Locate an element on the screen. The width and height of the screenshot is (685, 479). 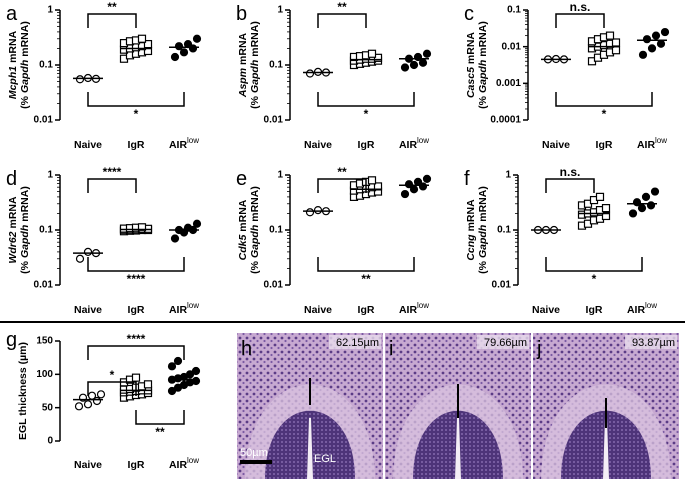
y-tick-label: 100 is located at coordinates (44, 374).